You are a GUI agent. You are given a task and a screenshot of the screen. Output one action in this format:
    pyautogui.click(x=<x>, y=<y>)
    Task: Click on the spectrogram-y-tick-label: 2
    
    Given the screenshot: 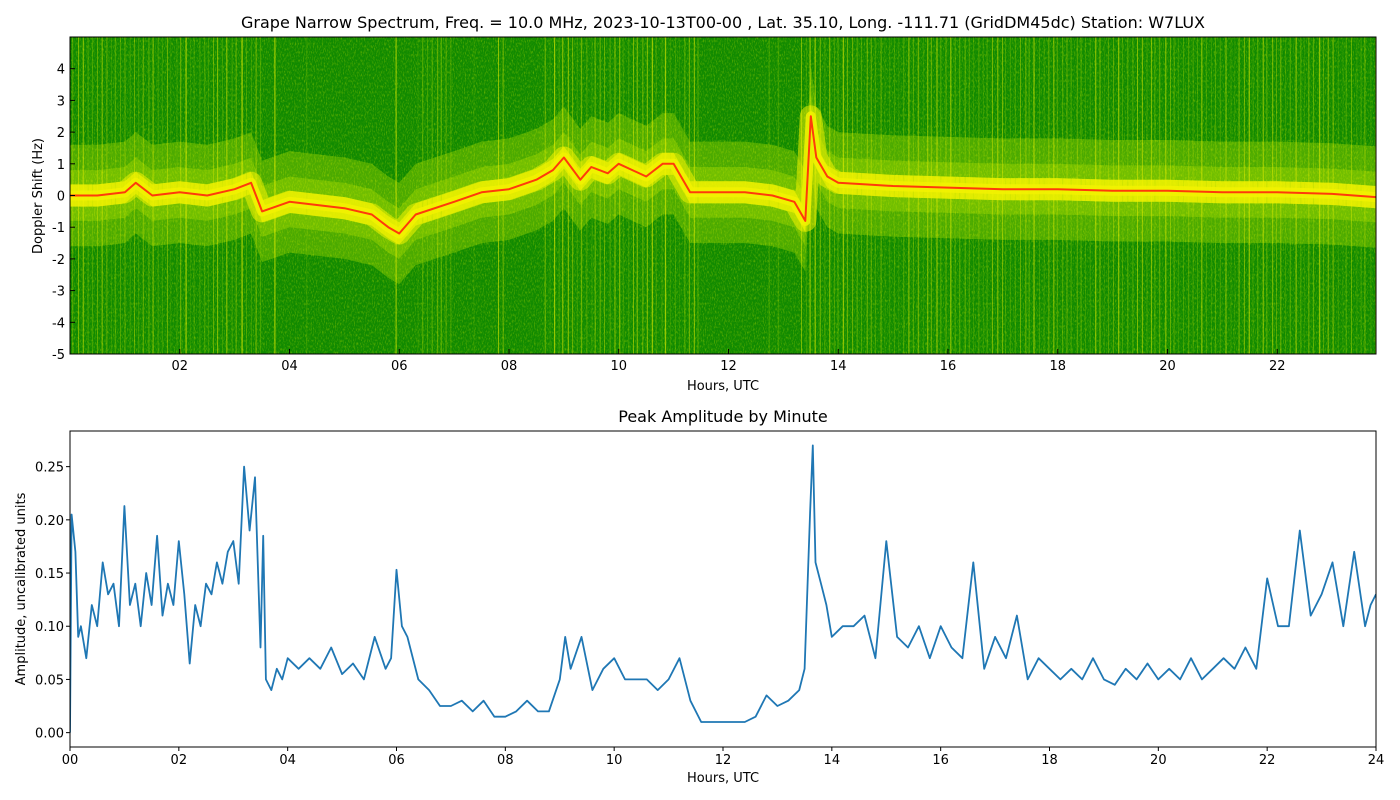 What is the action you would take?
    pyautogui.click(x=61, y=133)
    